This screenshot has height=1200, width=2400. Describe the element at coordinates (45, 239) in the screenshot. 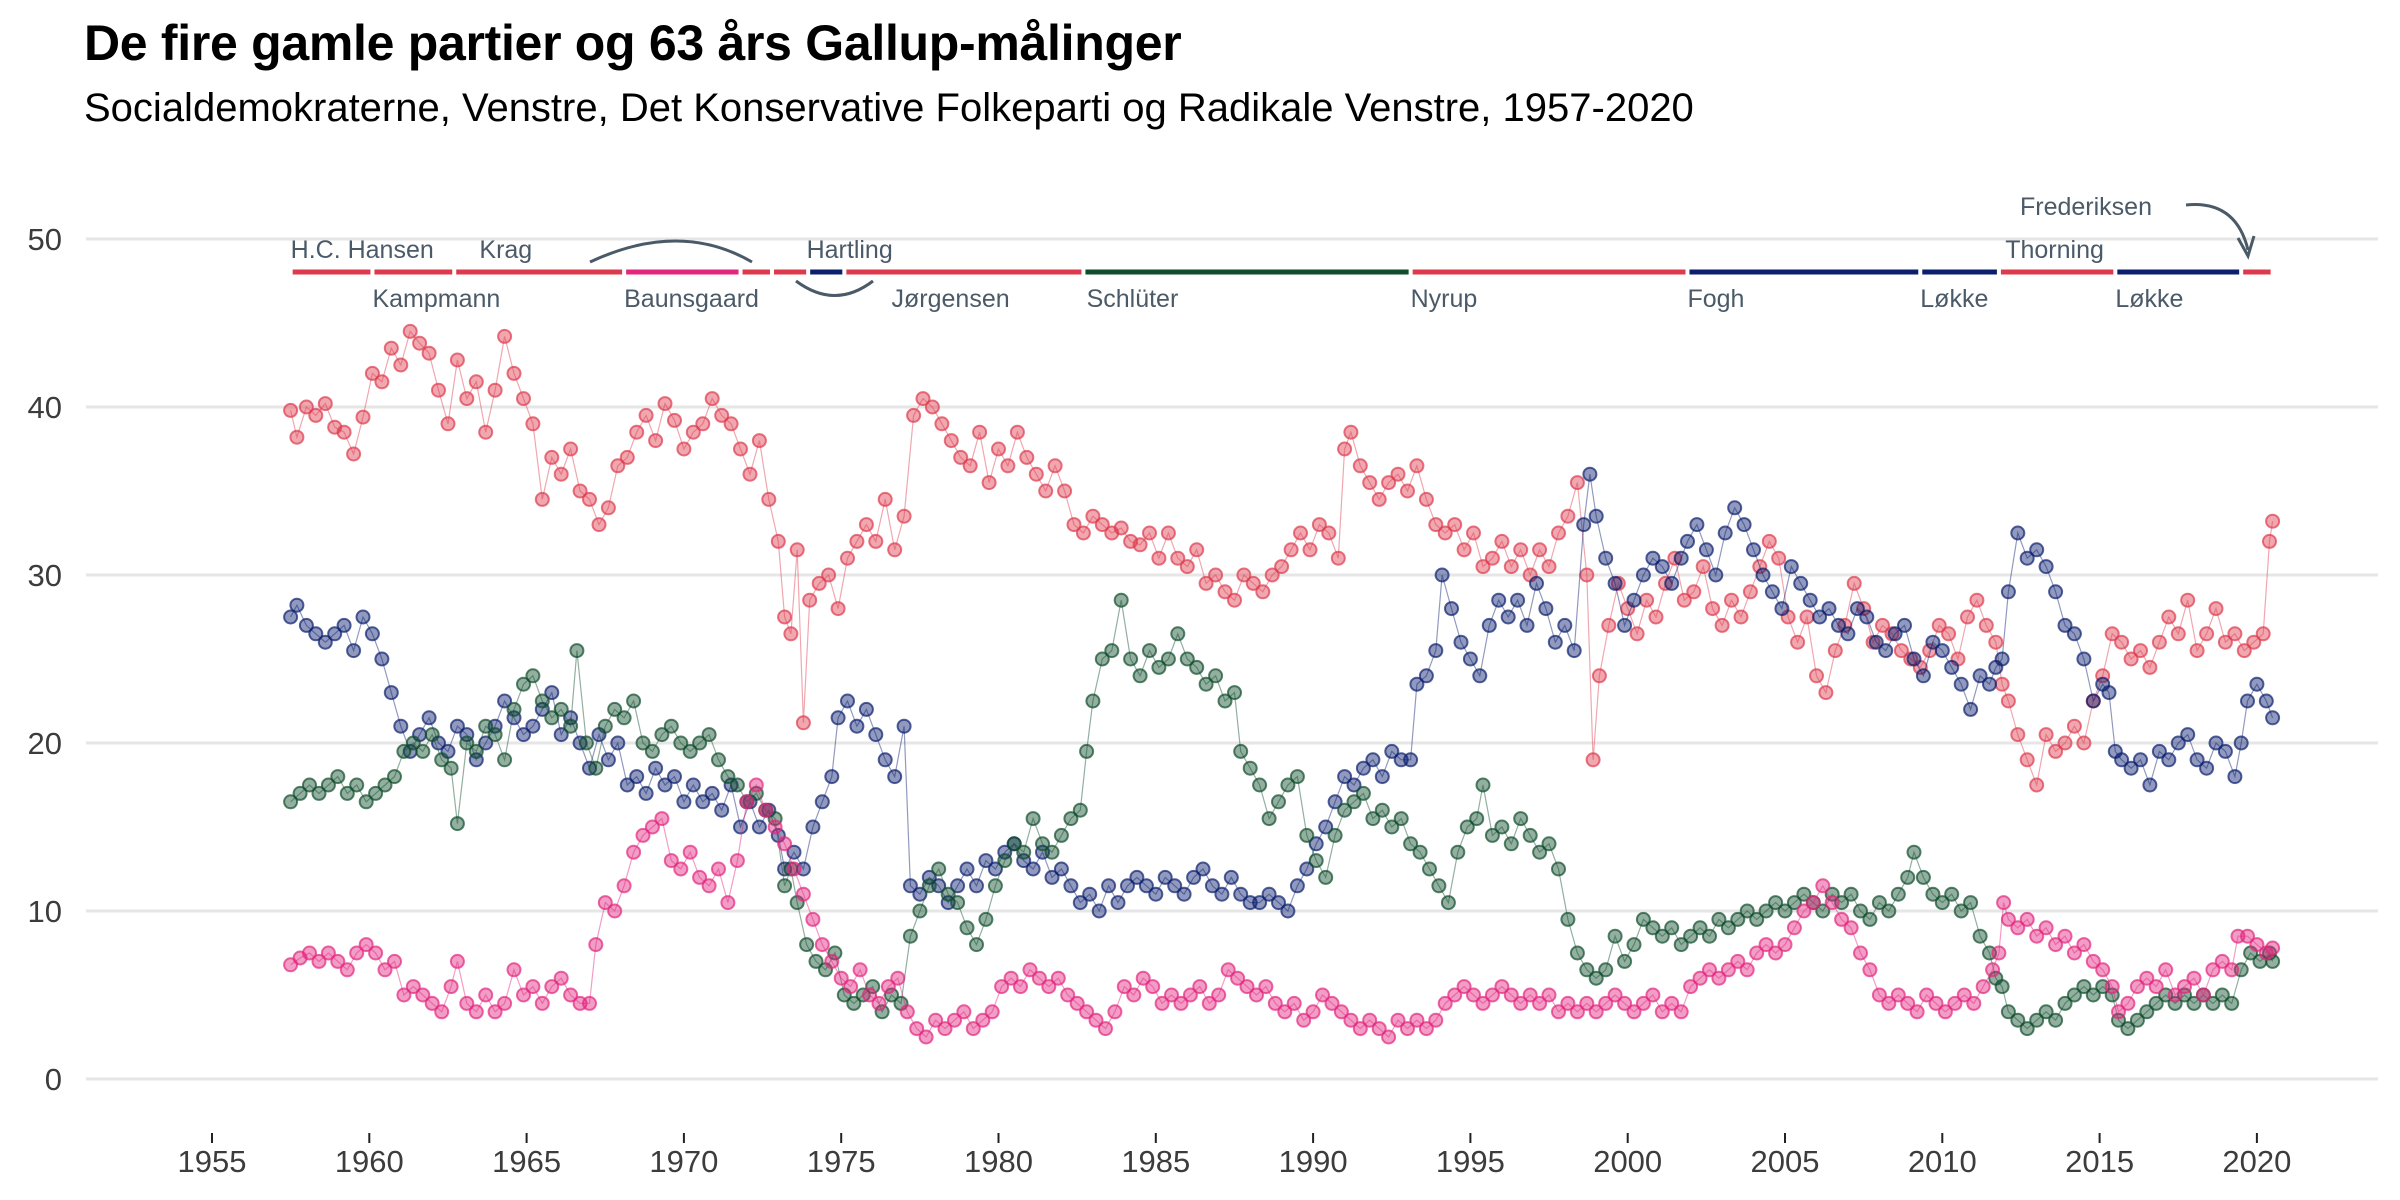

I see `y-tick-label: 50` at that location.